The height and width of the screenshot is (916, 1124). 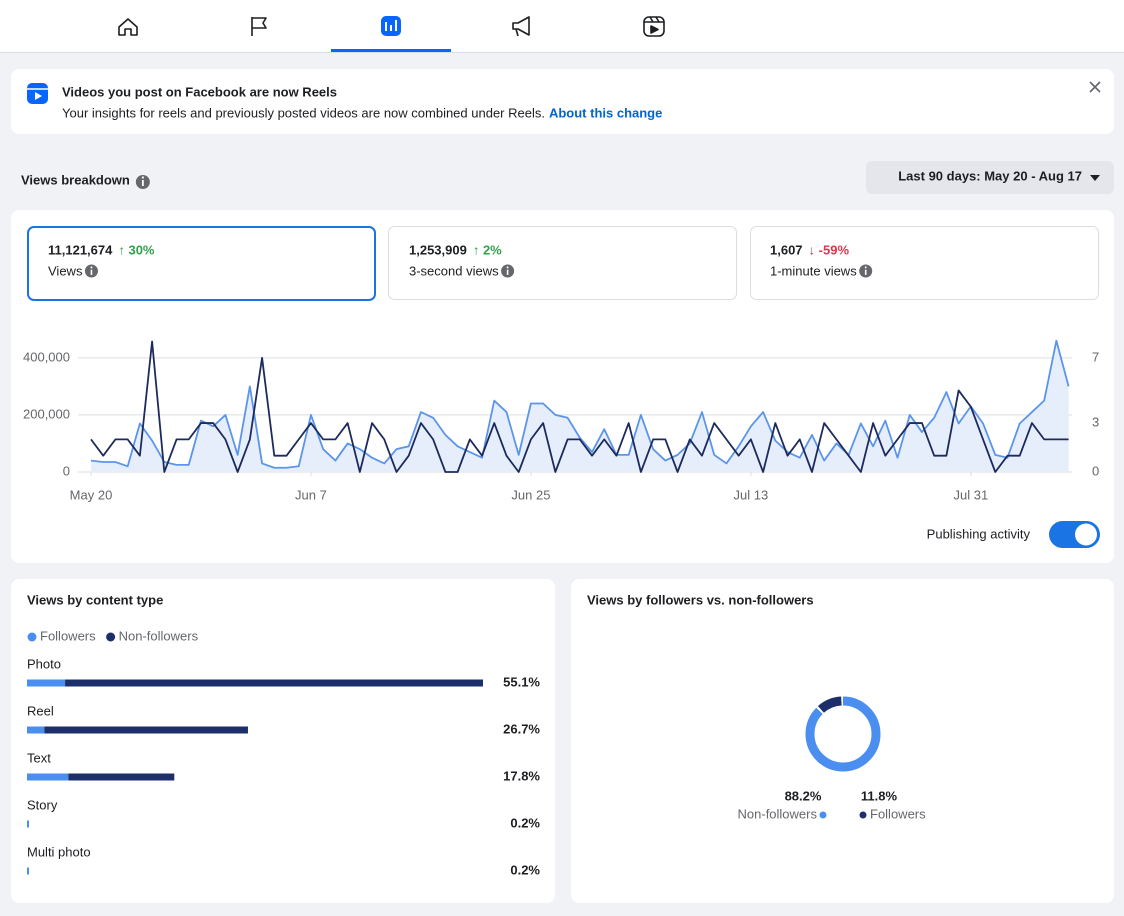 What do you see at coordinates (521, 26) in the screenshot?
I see `ads-tab` at bounding box center [521, 26].